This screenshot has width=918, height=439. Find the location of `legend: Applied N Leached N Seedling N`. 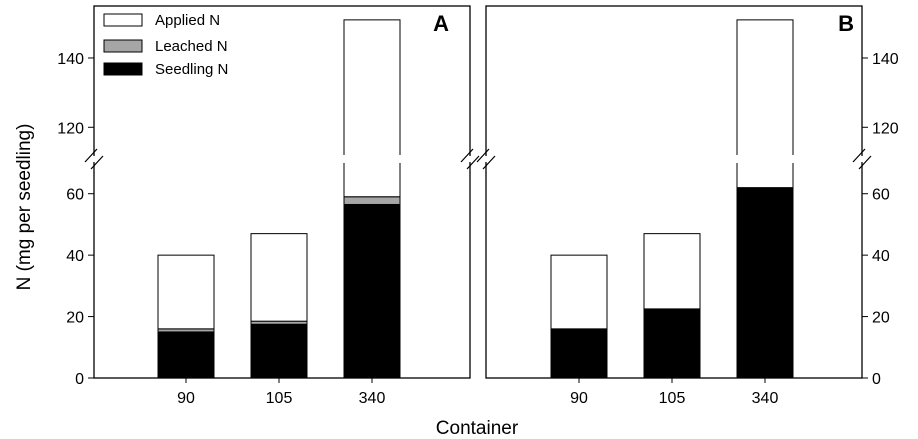

legend: Applied N Leached N Seedling N is located at coordinates (165, 45).